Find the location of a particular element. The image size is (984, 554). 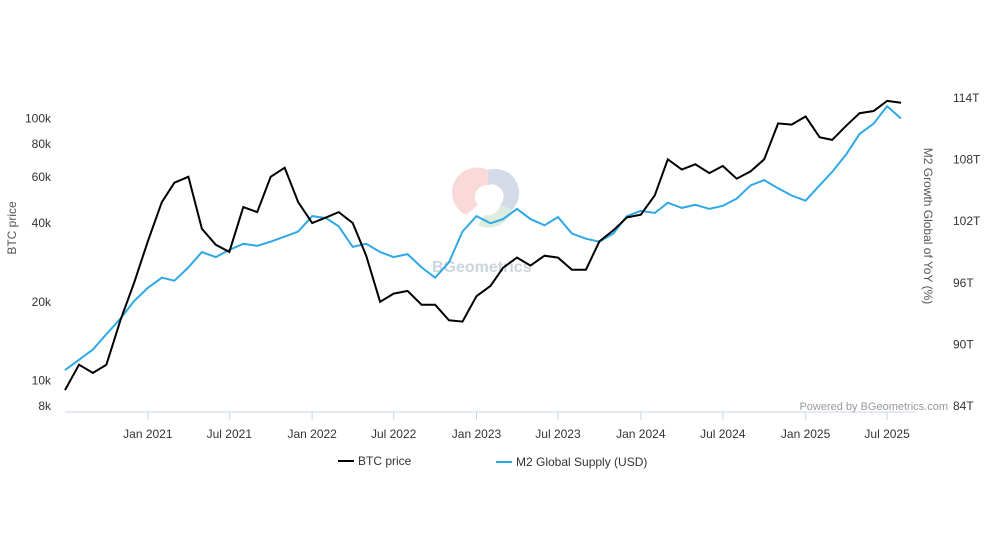

y-left-tick-label: 60k is located at coordinates (42, 177).